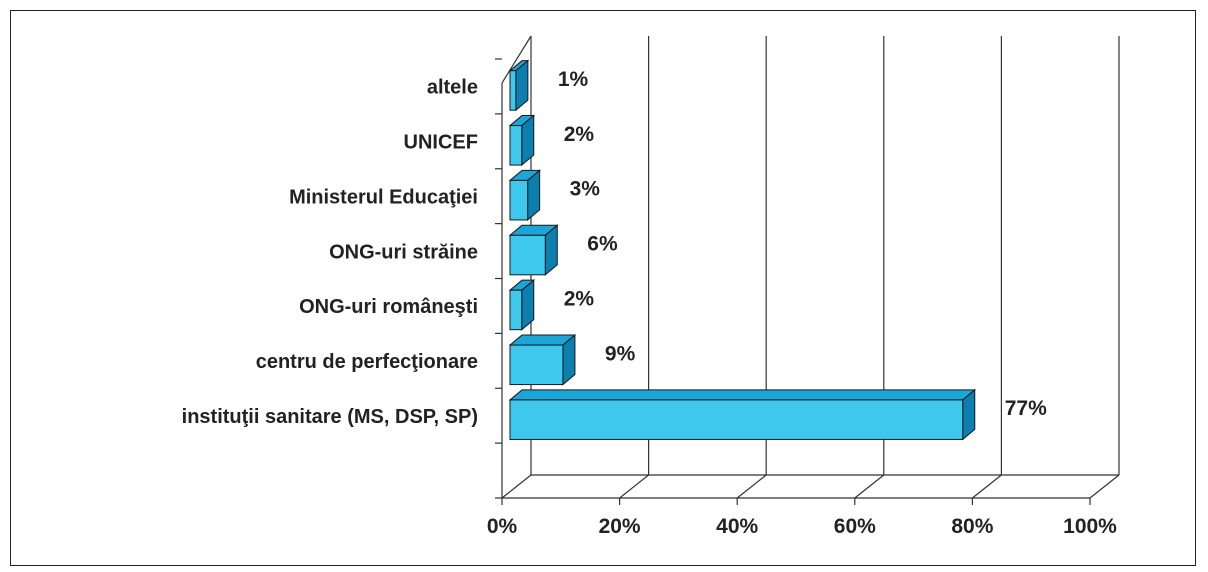  I want to click on x-tick-label: 100%, so click(1090, 526).